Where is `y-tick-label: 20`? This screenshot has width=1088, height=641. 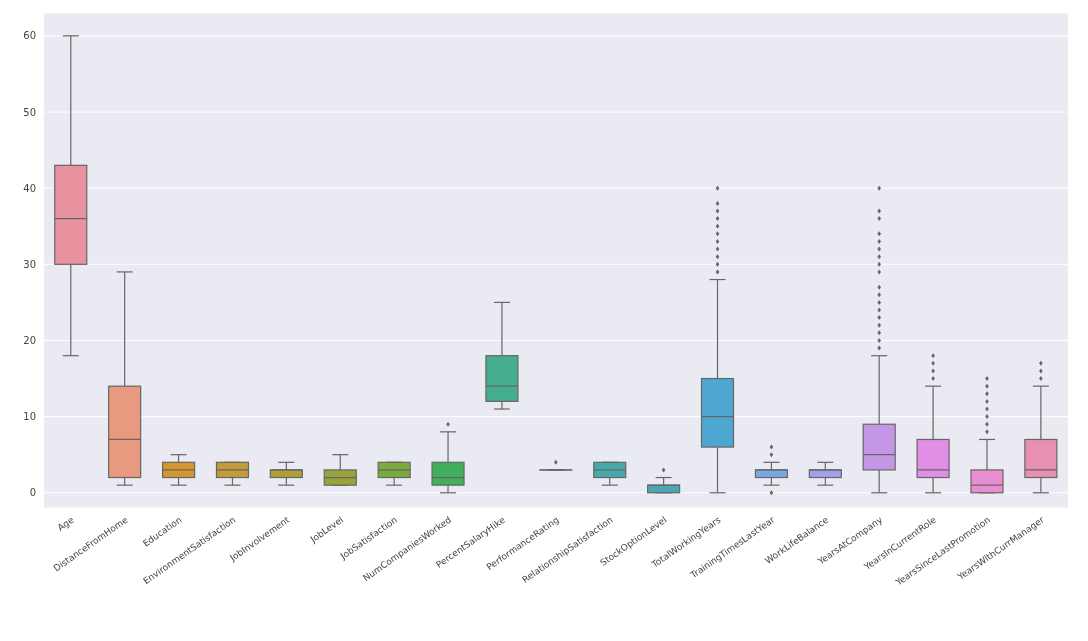 y-tick-label: 20 is located at coordinates (29, 341).